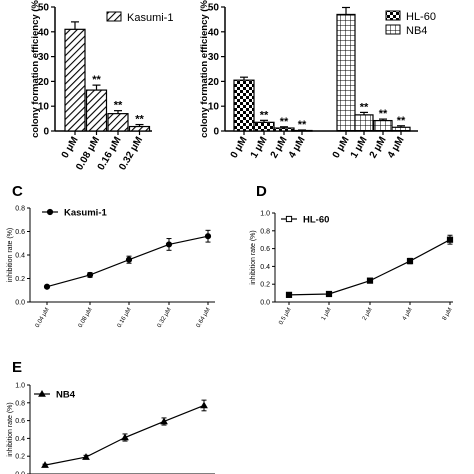 The image size is (474, 474). Describe the element at coordinates (86, 318) in the screenshot. I see `x-tick-label: 0.08 μM` at that location.